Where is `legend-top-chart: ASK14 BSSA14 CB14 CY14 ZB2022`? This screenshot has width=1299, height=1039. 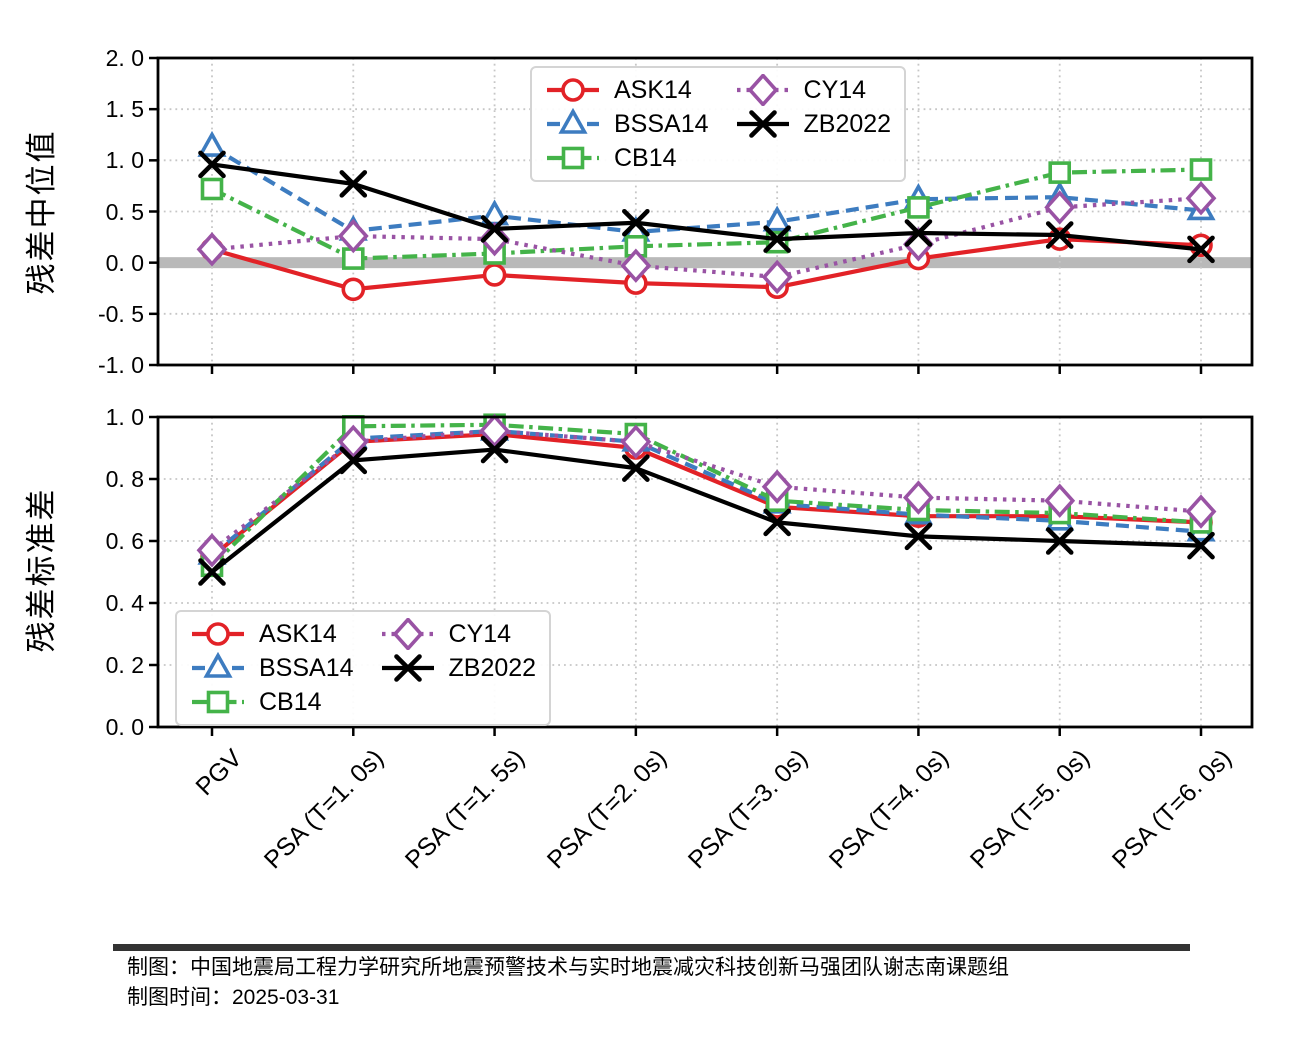
legend-top-chart: ASK14 BSSA14 CB14 CY14 ZB2022 is located at coordinates (718, 124).